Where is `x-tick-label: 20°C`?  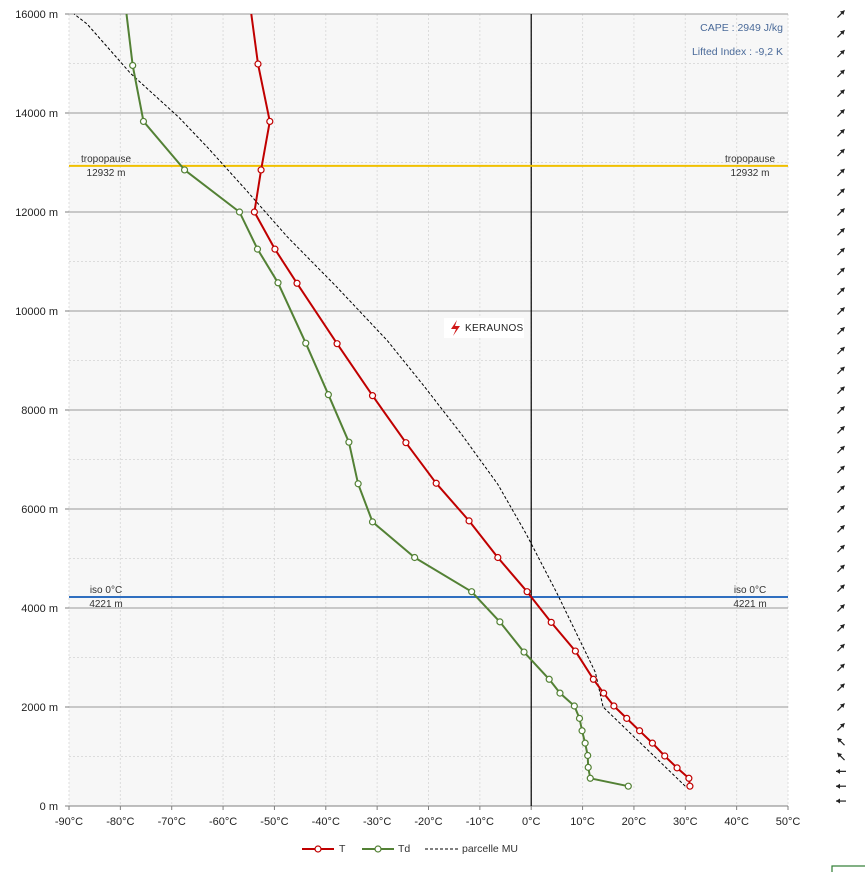
x-tick-label: 20°C is located at coordinates (634, 822).